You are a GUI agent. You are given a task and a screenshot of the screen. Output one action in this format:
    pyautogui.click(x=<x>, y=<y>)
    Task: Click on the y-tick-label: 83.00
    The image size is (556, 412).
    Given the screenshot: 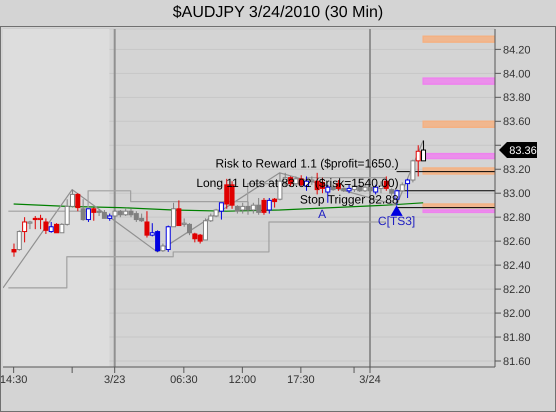 What is the action you would take?
    pyautogui.click(x=517, y=194)
    